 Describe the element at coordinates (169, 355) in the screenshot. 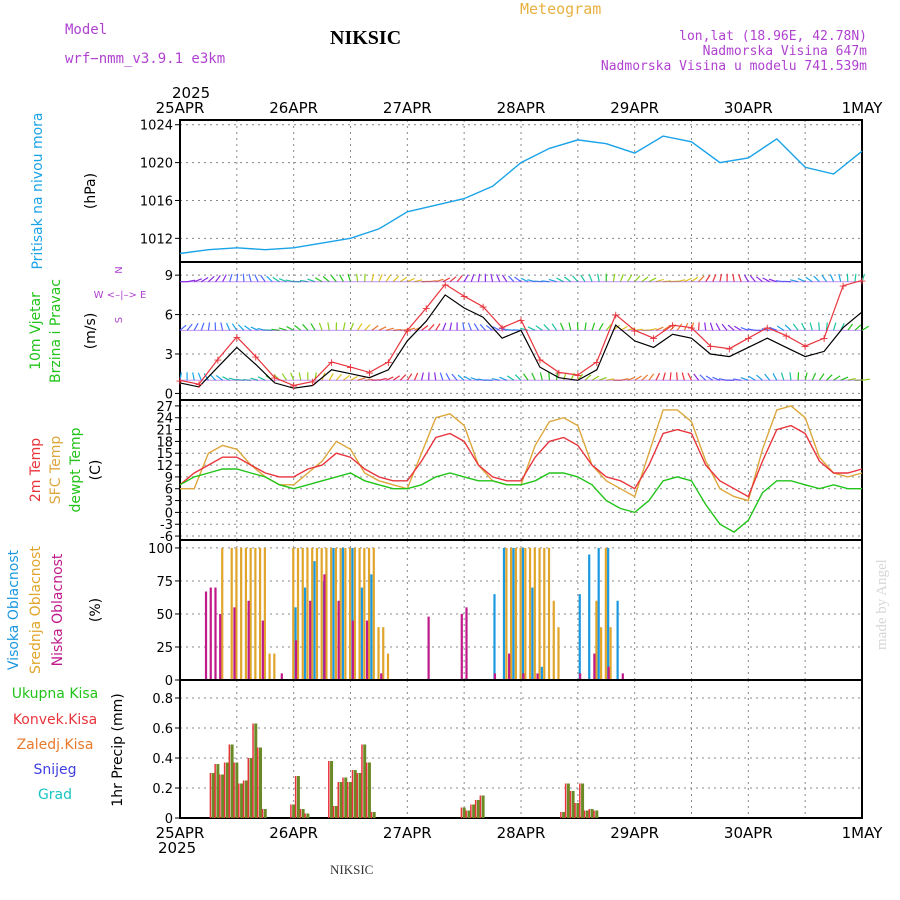

I see `y-tick-label: 3` at that location.